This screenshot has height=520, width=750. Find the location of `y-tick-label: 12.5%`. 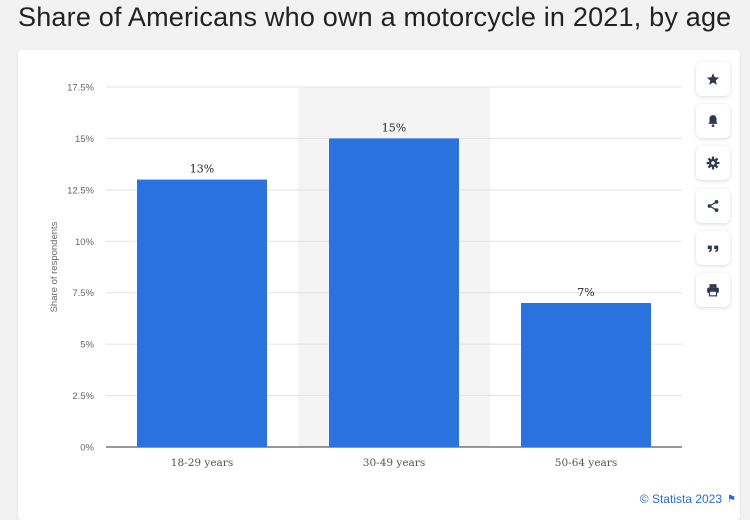

y-tick-label: 12.5% is located at coordinates (80, 190).